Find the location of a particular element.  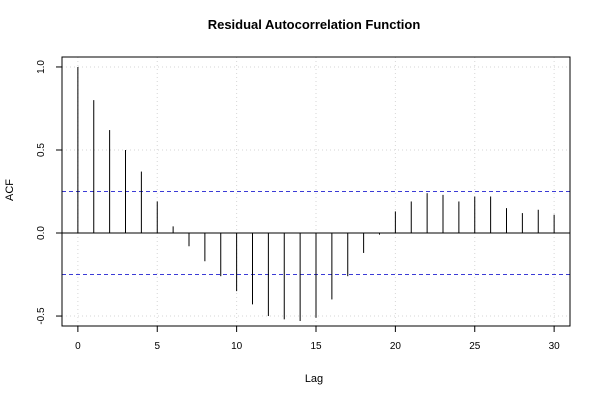

x-tick-label: 10 is located at coordinates (237, 346).